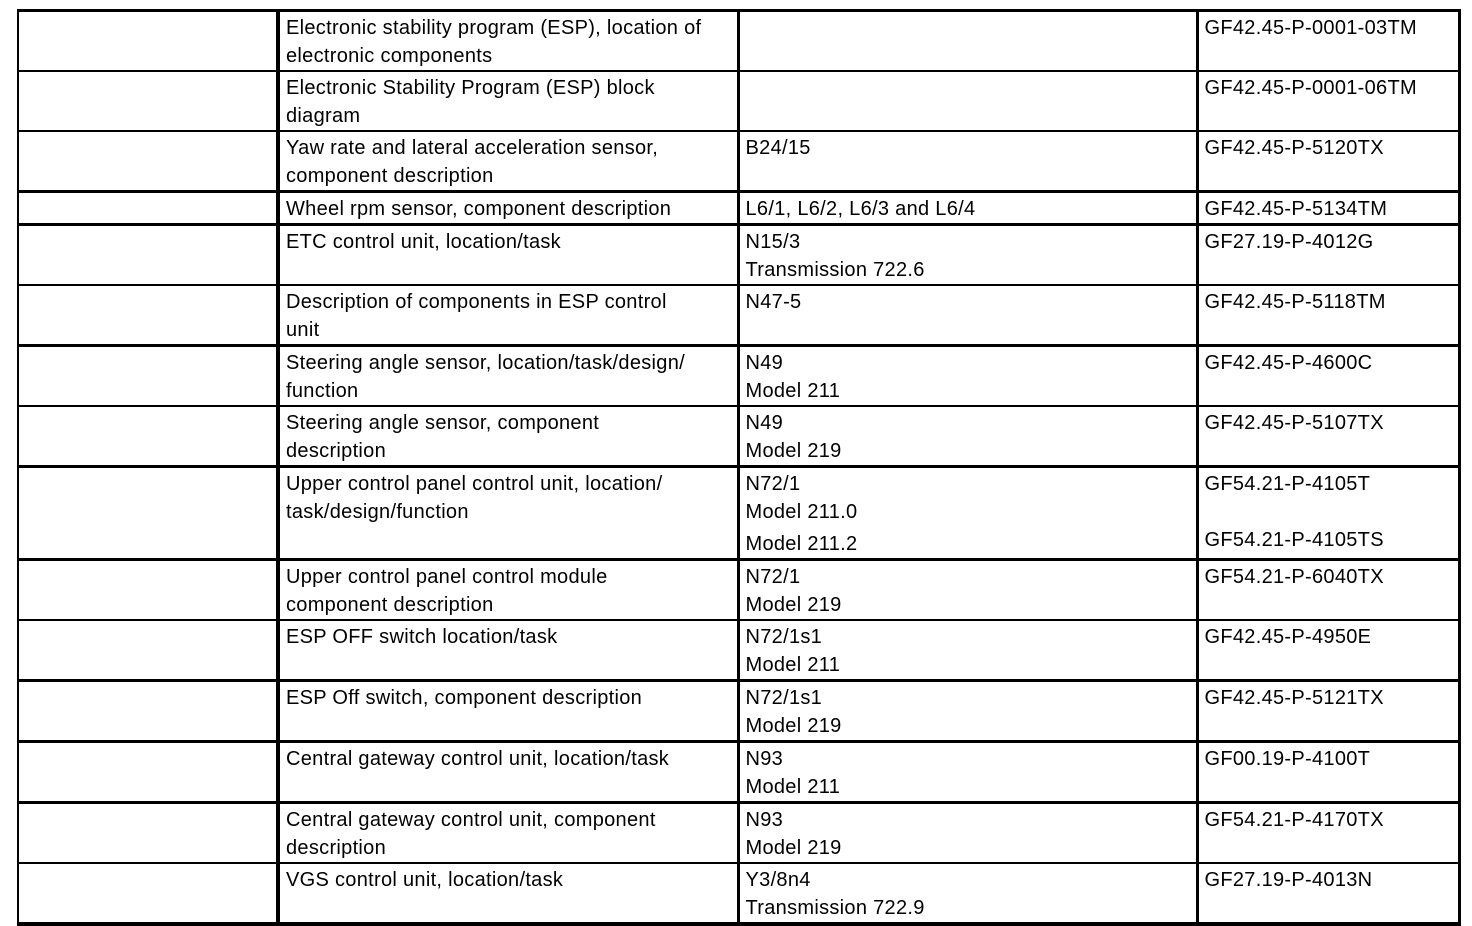  I want to click on document-code-cell: GF42.45-P-5134TM, so click(1328, 207).